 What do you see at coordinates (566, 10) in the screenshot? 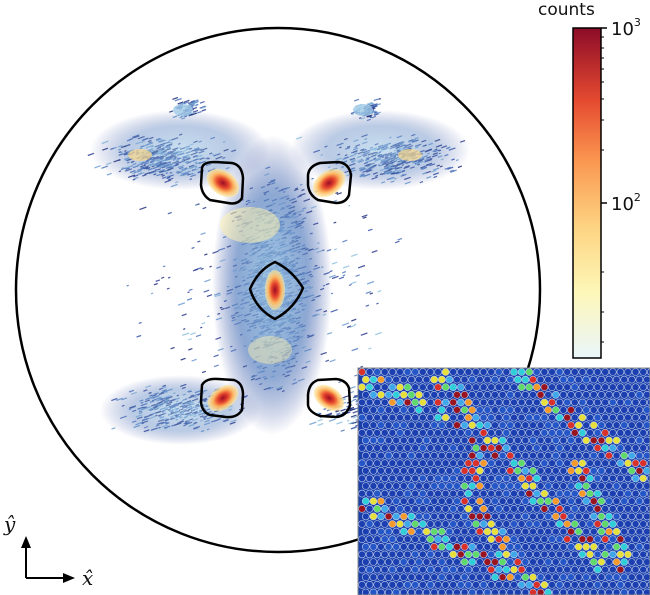
I see `colorbar-title: counts` at bounding box center [566, 10].